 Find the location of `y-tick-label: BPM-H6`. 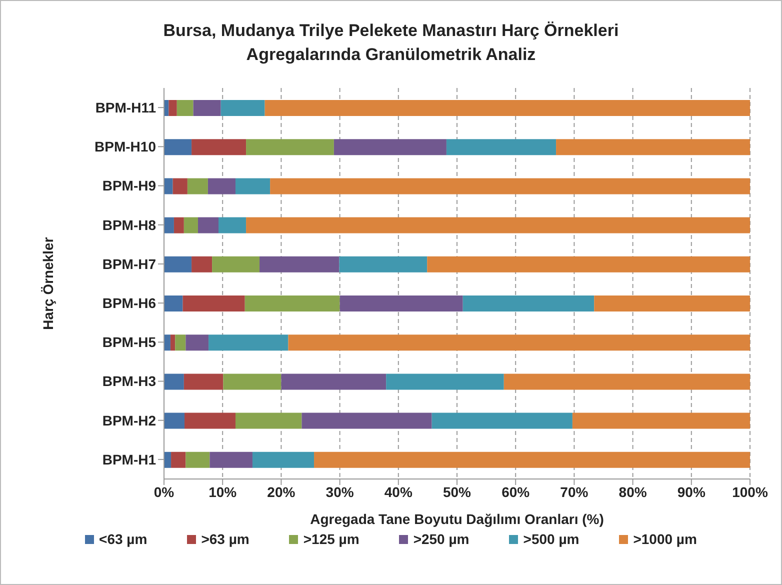

y-tick-label: BPM-H6 is located at coordinates (129, 303).